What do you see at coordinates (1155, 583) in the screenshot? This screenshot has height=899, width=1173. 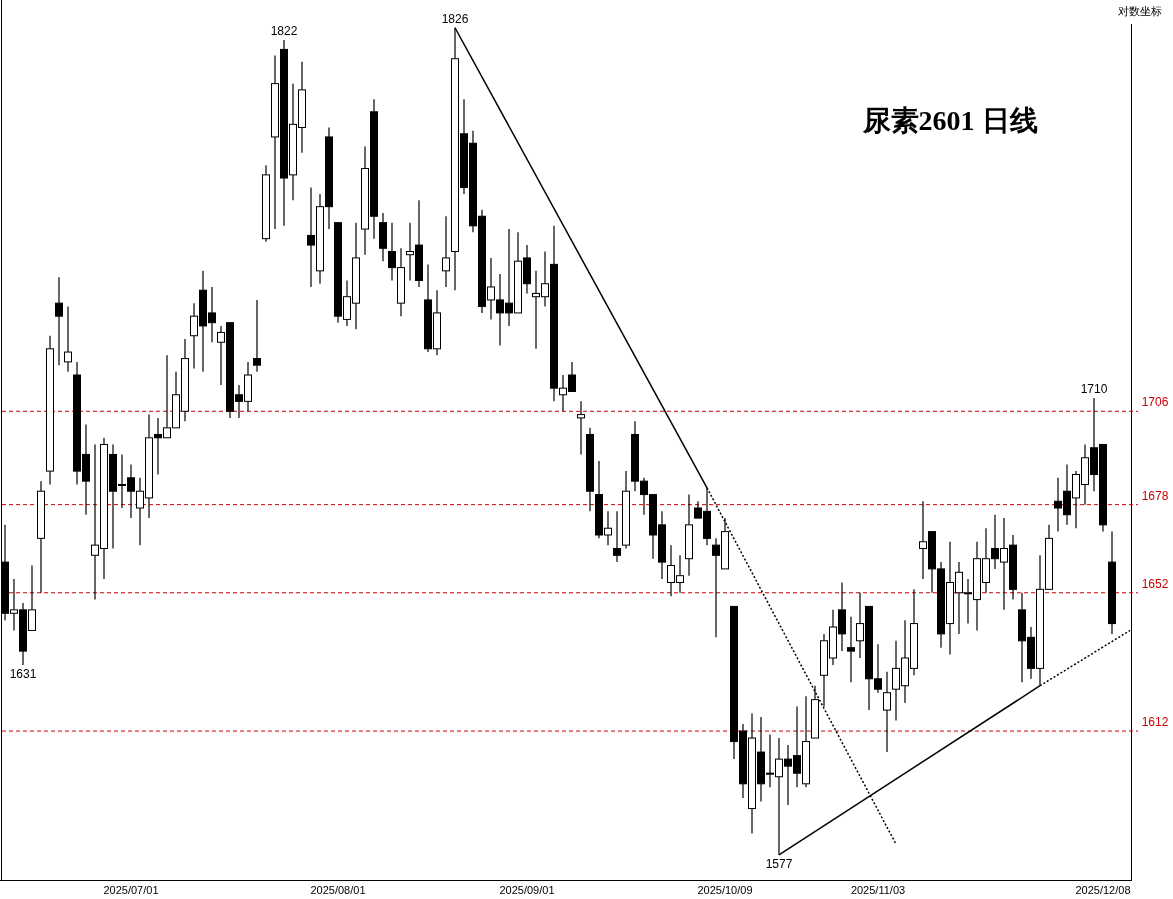 I see `y-tick-label: 1652` at bounding box center [1155, 583].